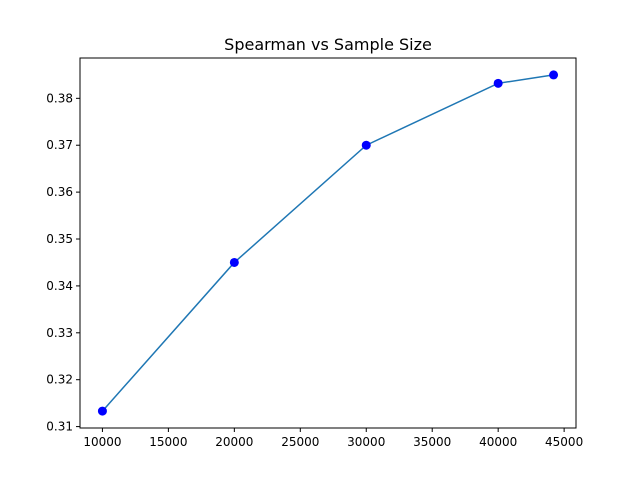 Image resolution: width=640 pixels, height=480 pixels. What do you see at coordinates (59, 427) in the screenshot?
I see `y-tick-label: 0.31` at bounding box center [59, 427].